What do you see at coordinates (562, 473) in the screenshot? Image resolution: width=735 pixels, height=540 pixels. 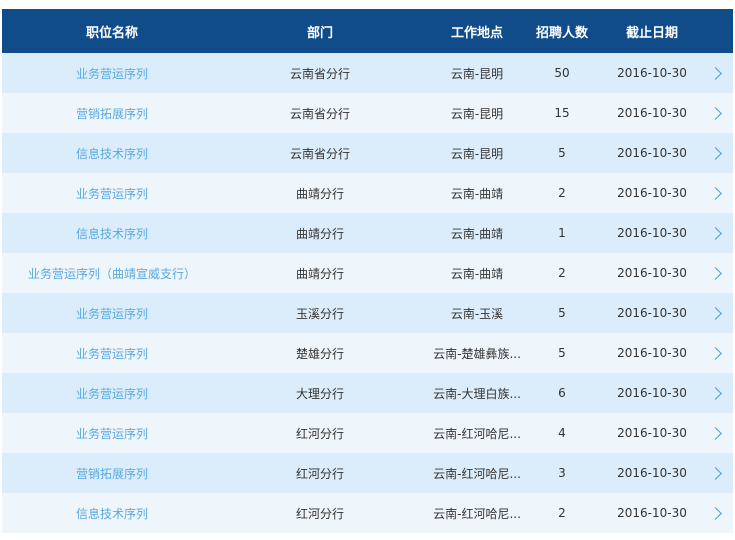 I see `count-cell: 3` at bounding box center [562, 473].